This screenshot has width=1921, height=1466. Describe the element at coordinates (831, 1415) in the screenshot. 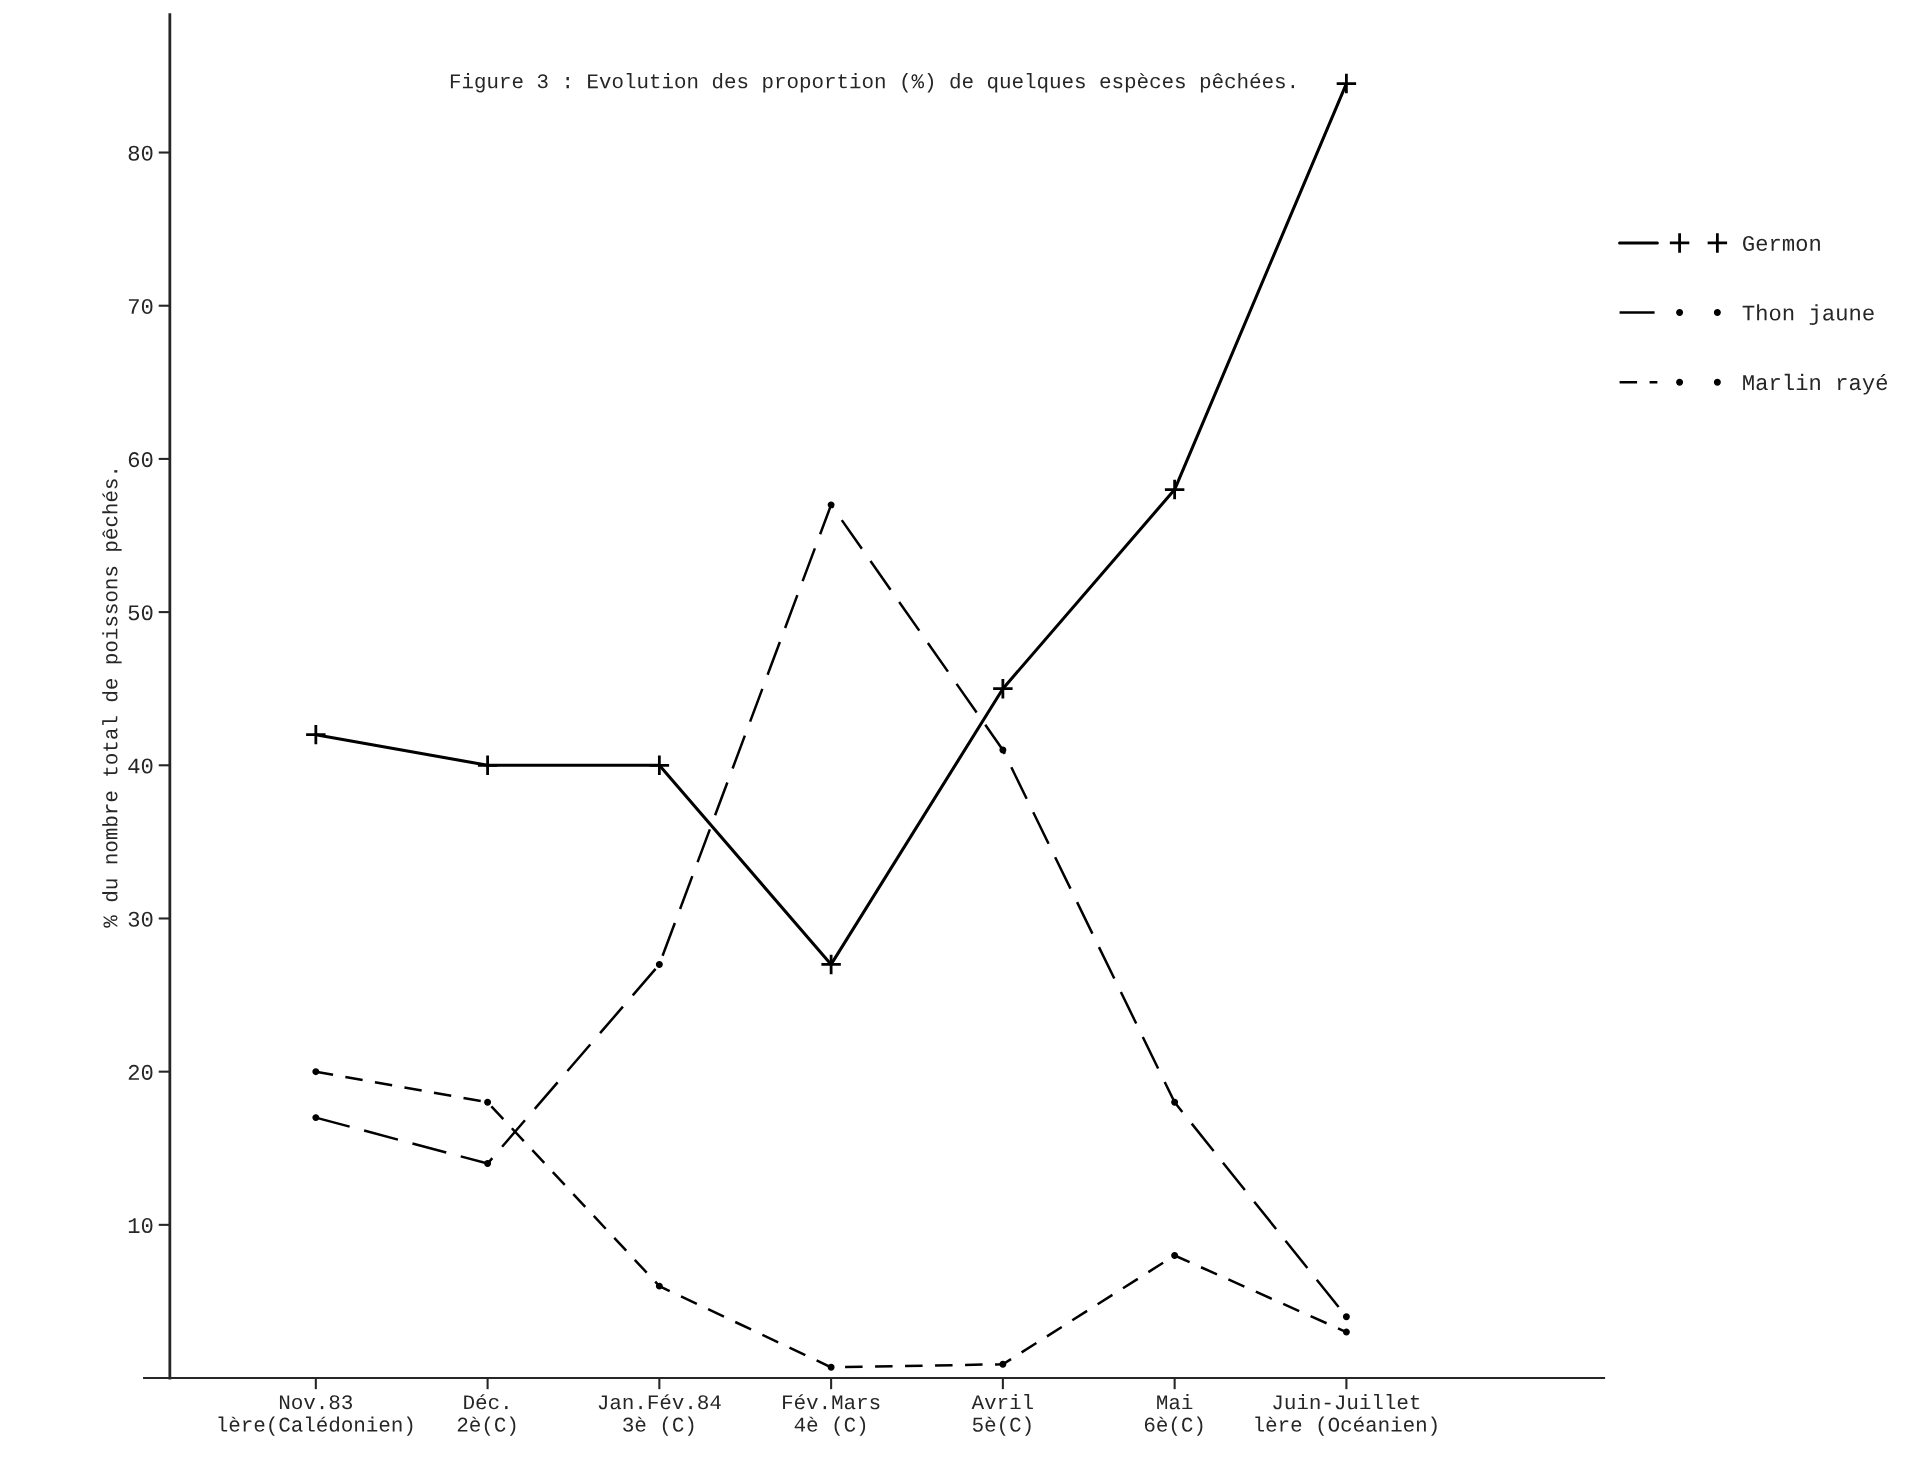

I see `x-tick-label: Fév.Mars 4è (C)` at that location.